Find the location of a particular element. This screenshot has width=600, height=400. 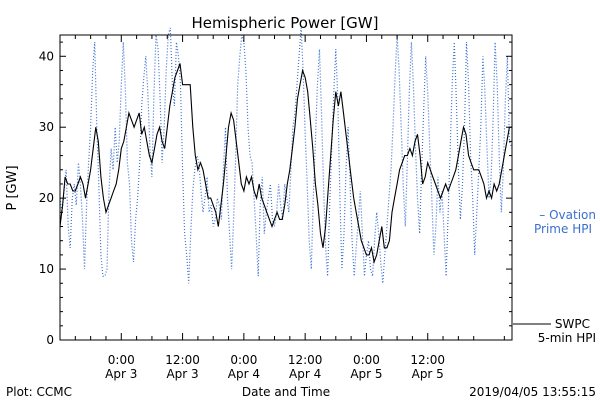

y-tick-label: 20 is located at coordinates (46, 198).